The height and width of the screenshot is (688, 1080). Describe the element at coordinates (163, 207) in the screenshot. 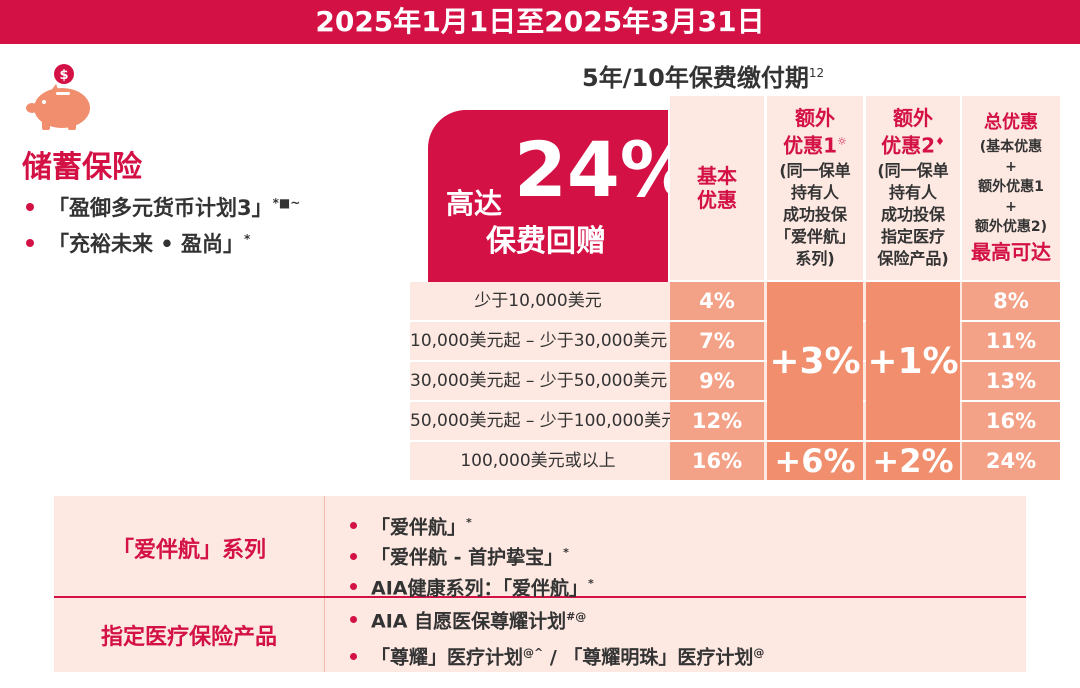

I see `list-item: 「盈御多元货币计划3」*■~` at that location.